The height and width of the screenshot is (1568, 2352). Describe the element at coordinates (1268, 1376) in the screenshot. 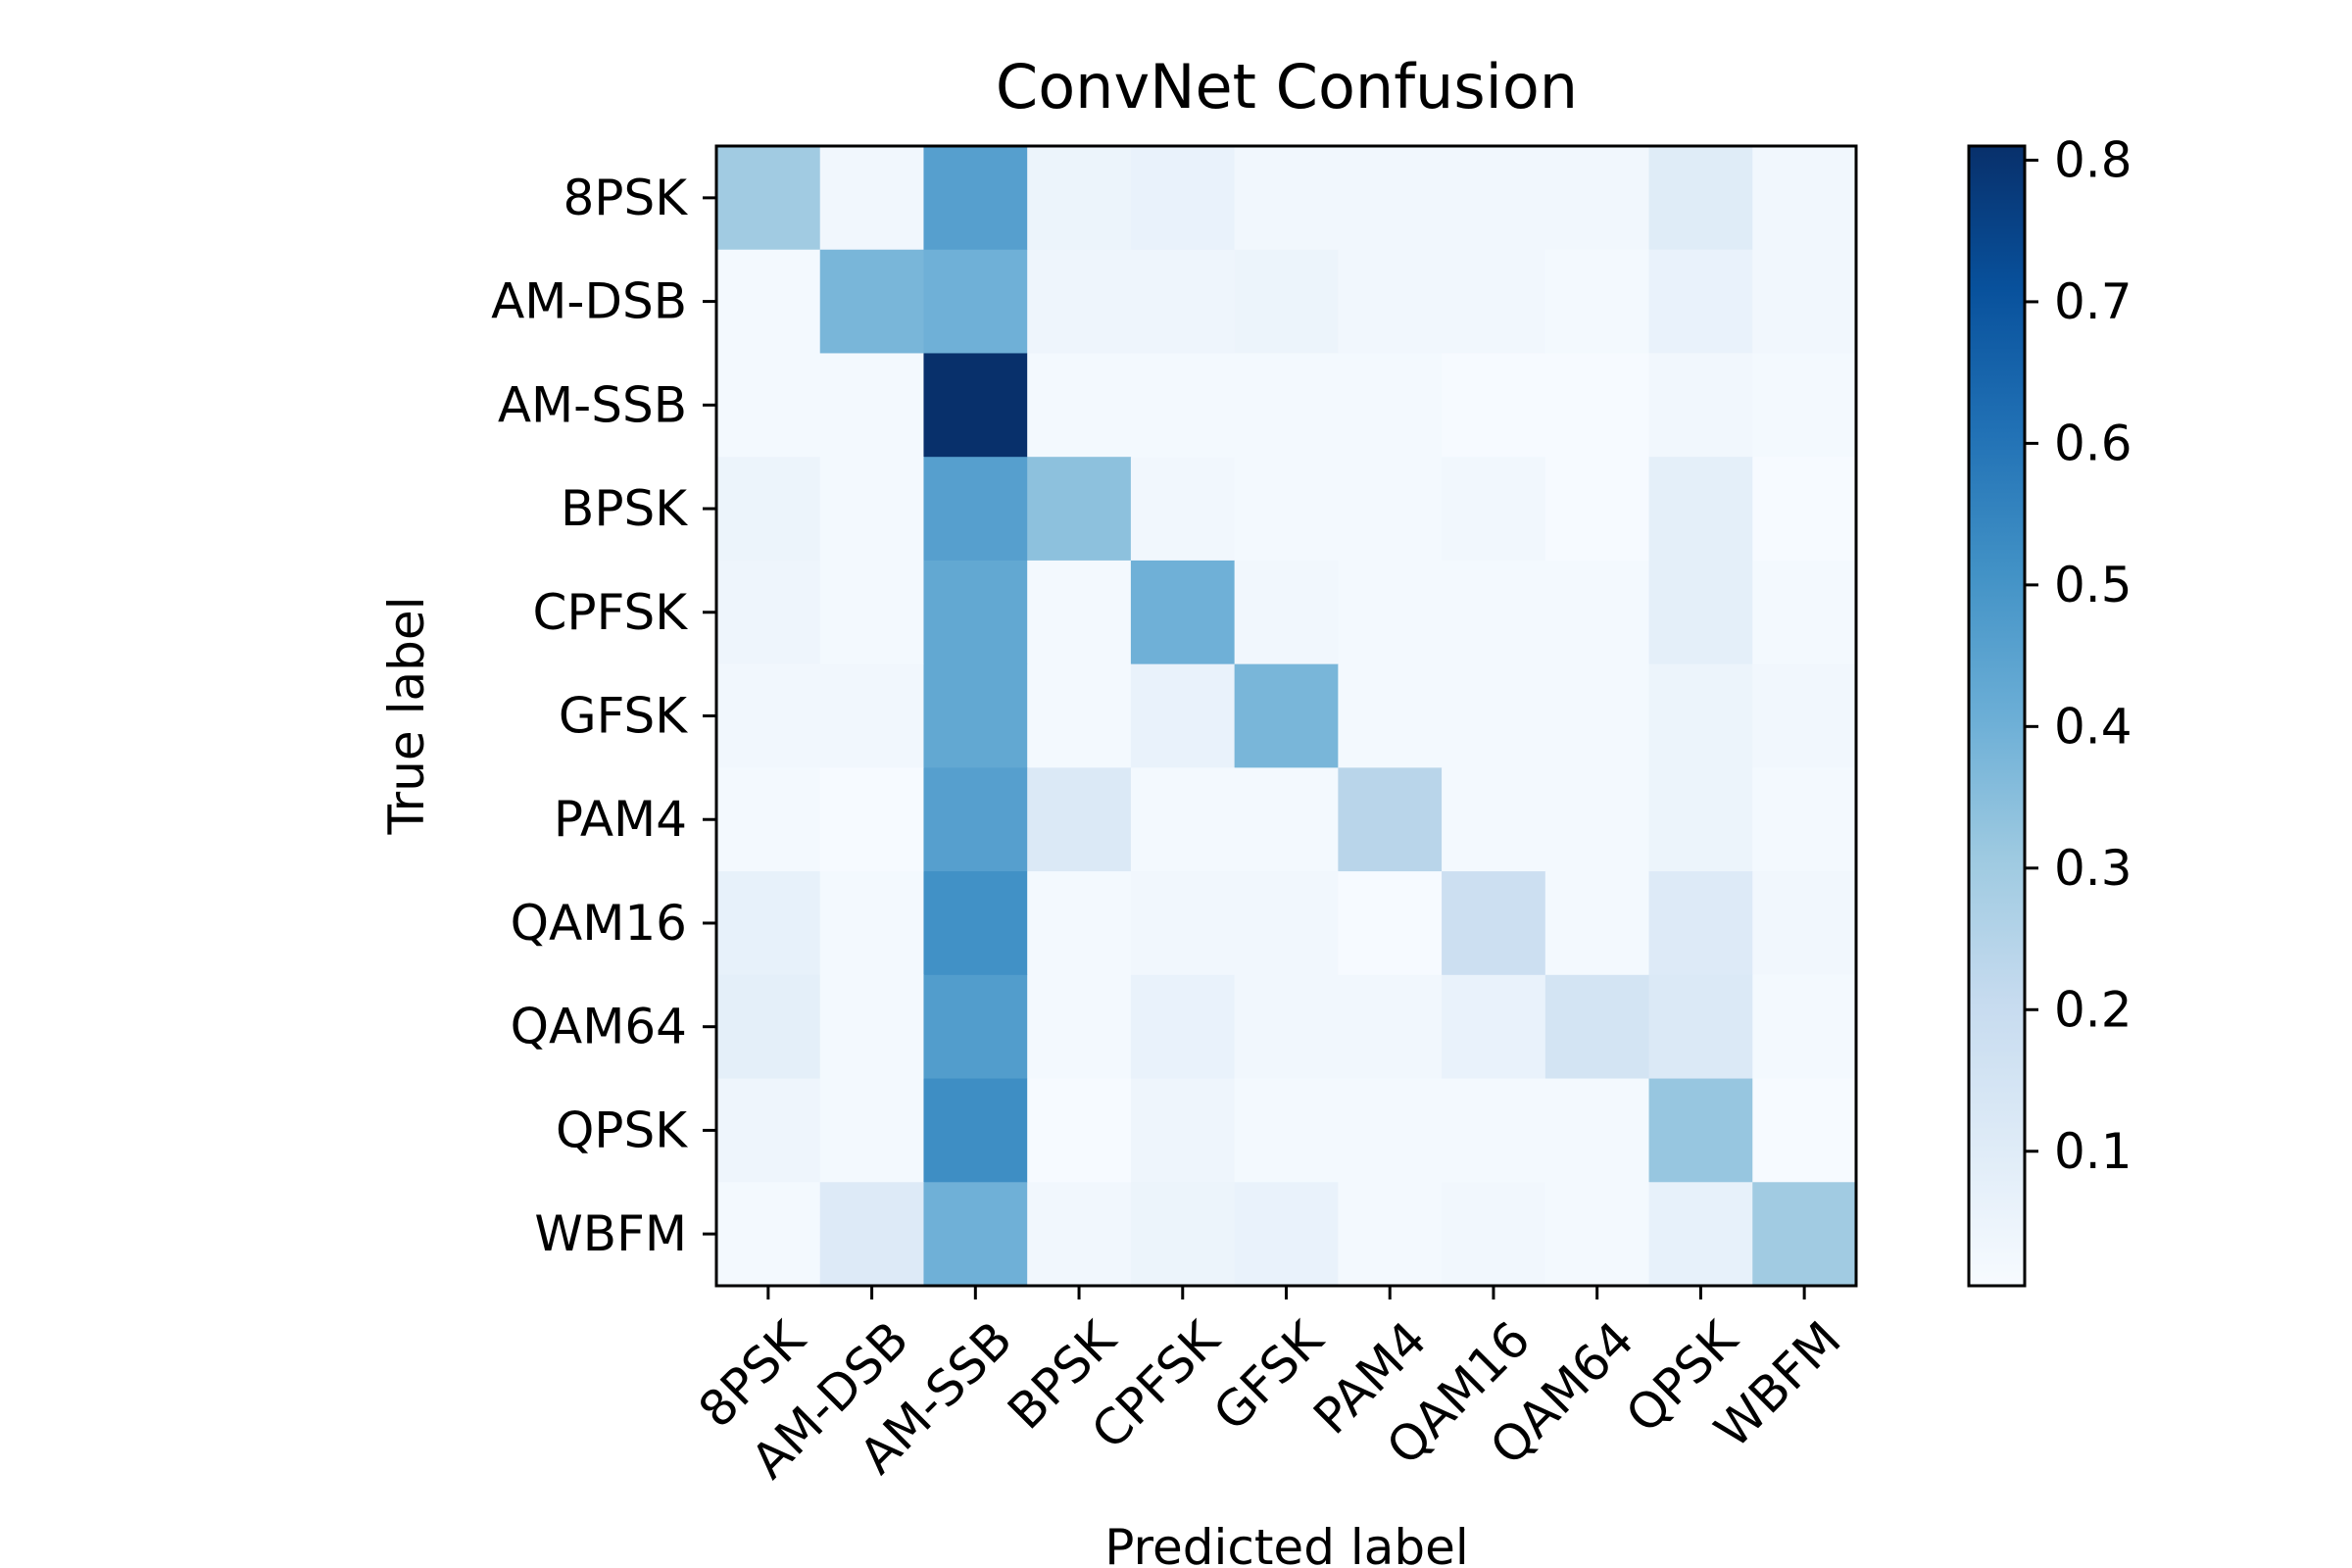

I see `x-tick-label: GFSK` at that location.